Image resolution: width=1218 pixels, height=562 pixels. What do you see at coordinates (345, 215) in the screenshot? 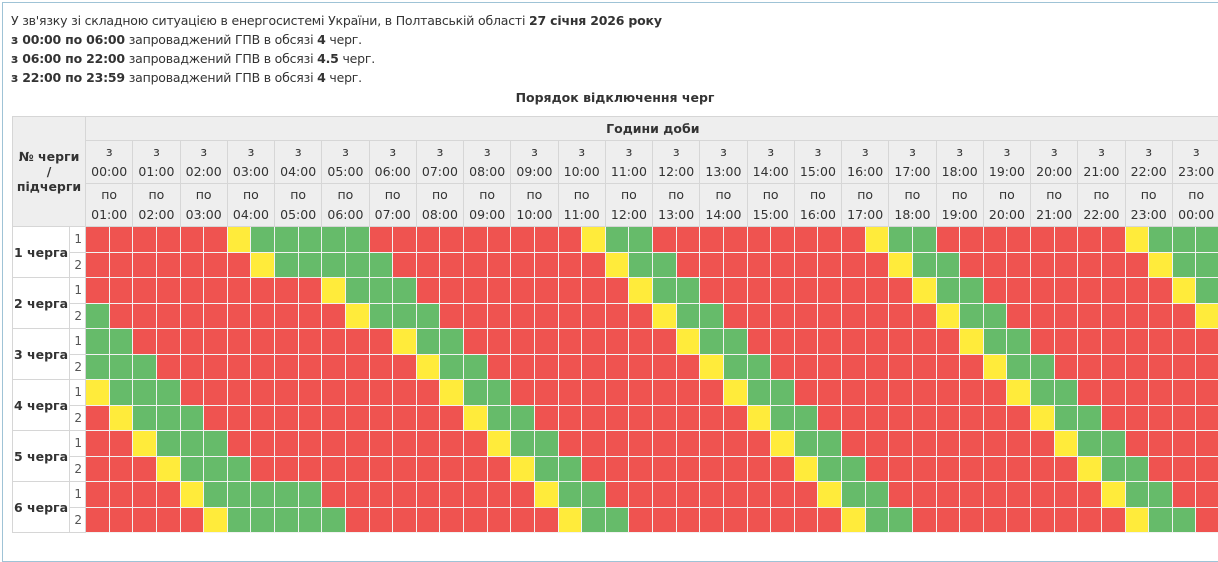
I see `to-time: 06:00` at bounding box center [345, 215].